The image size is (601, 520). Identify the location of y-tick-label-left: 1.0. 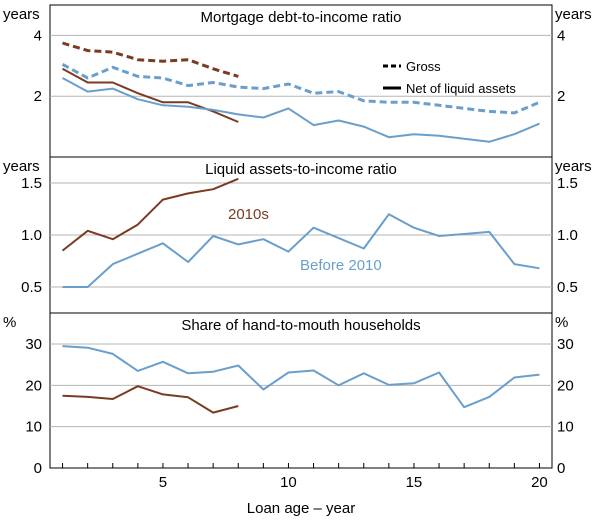
(31, 235).